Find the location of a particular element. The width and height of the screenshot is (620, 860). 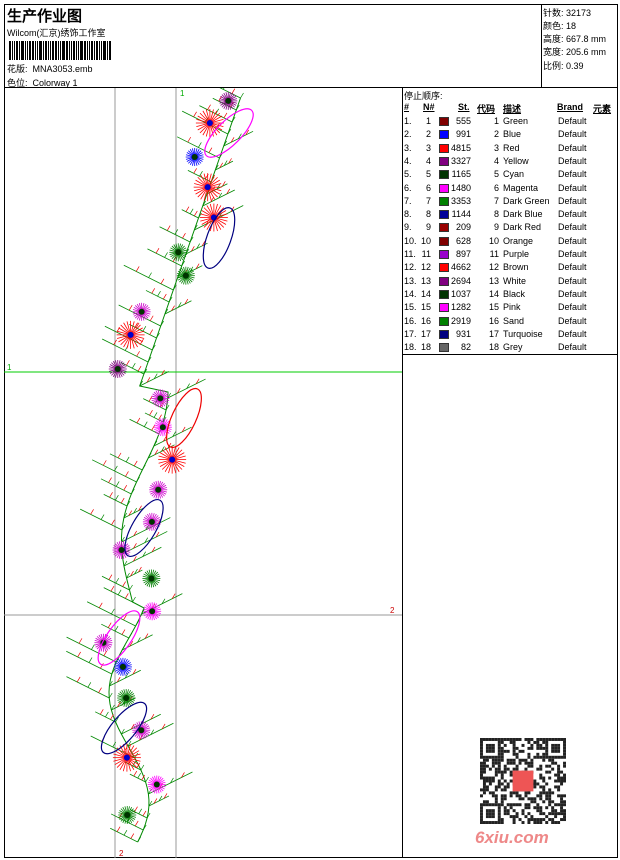

paisley-motif is located at coordinates (184, 418).